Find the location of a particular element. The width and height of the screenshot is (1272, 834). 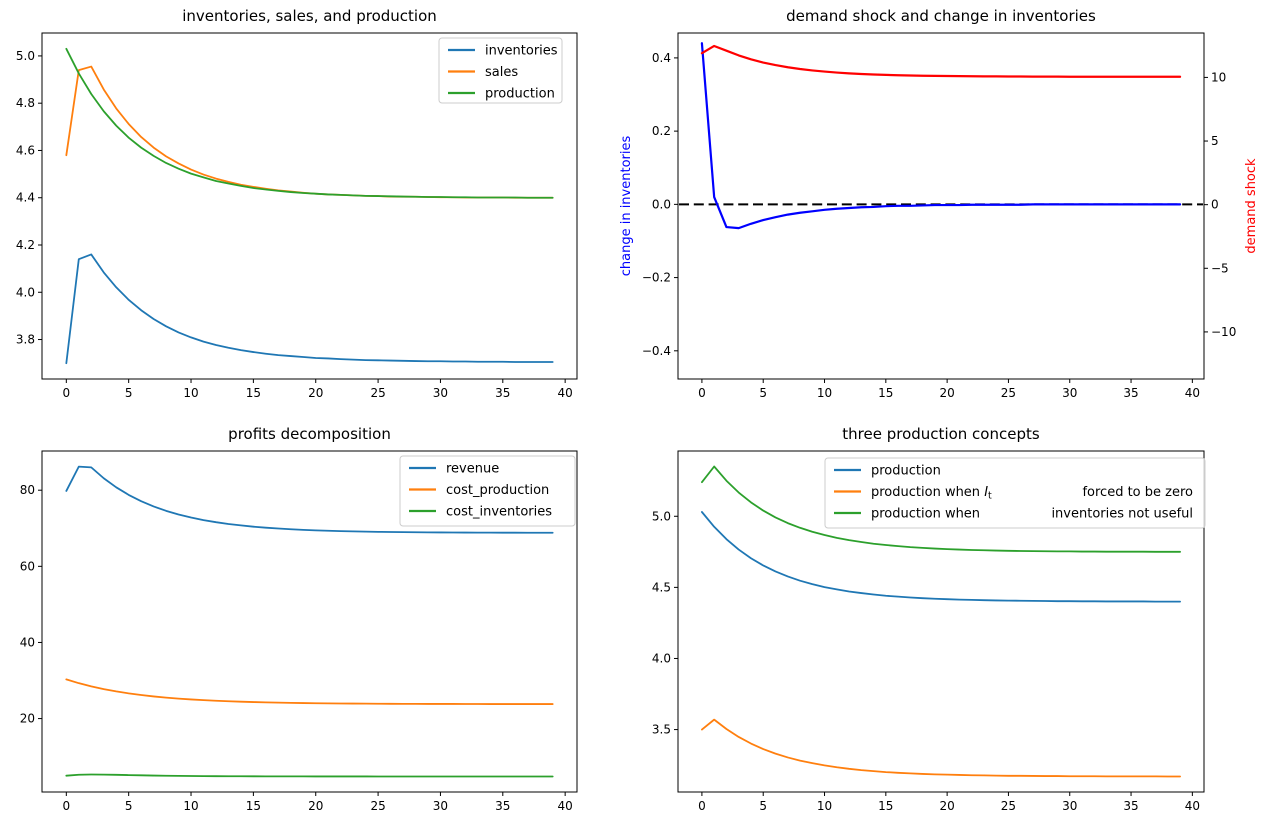

y-tick-right-label: 10 is located at coordinates (1218, 77).